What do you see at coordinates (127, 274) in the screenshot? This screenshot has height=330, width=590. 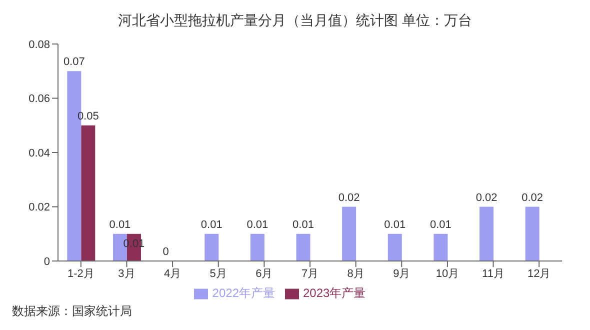 I see `x-tick-label: 3月` at bounding box center [127, 274].